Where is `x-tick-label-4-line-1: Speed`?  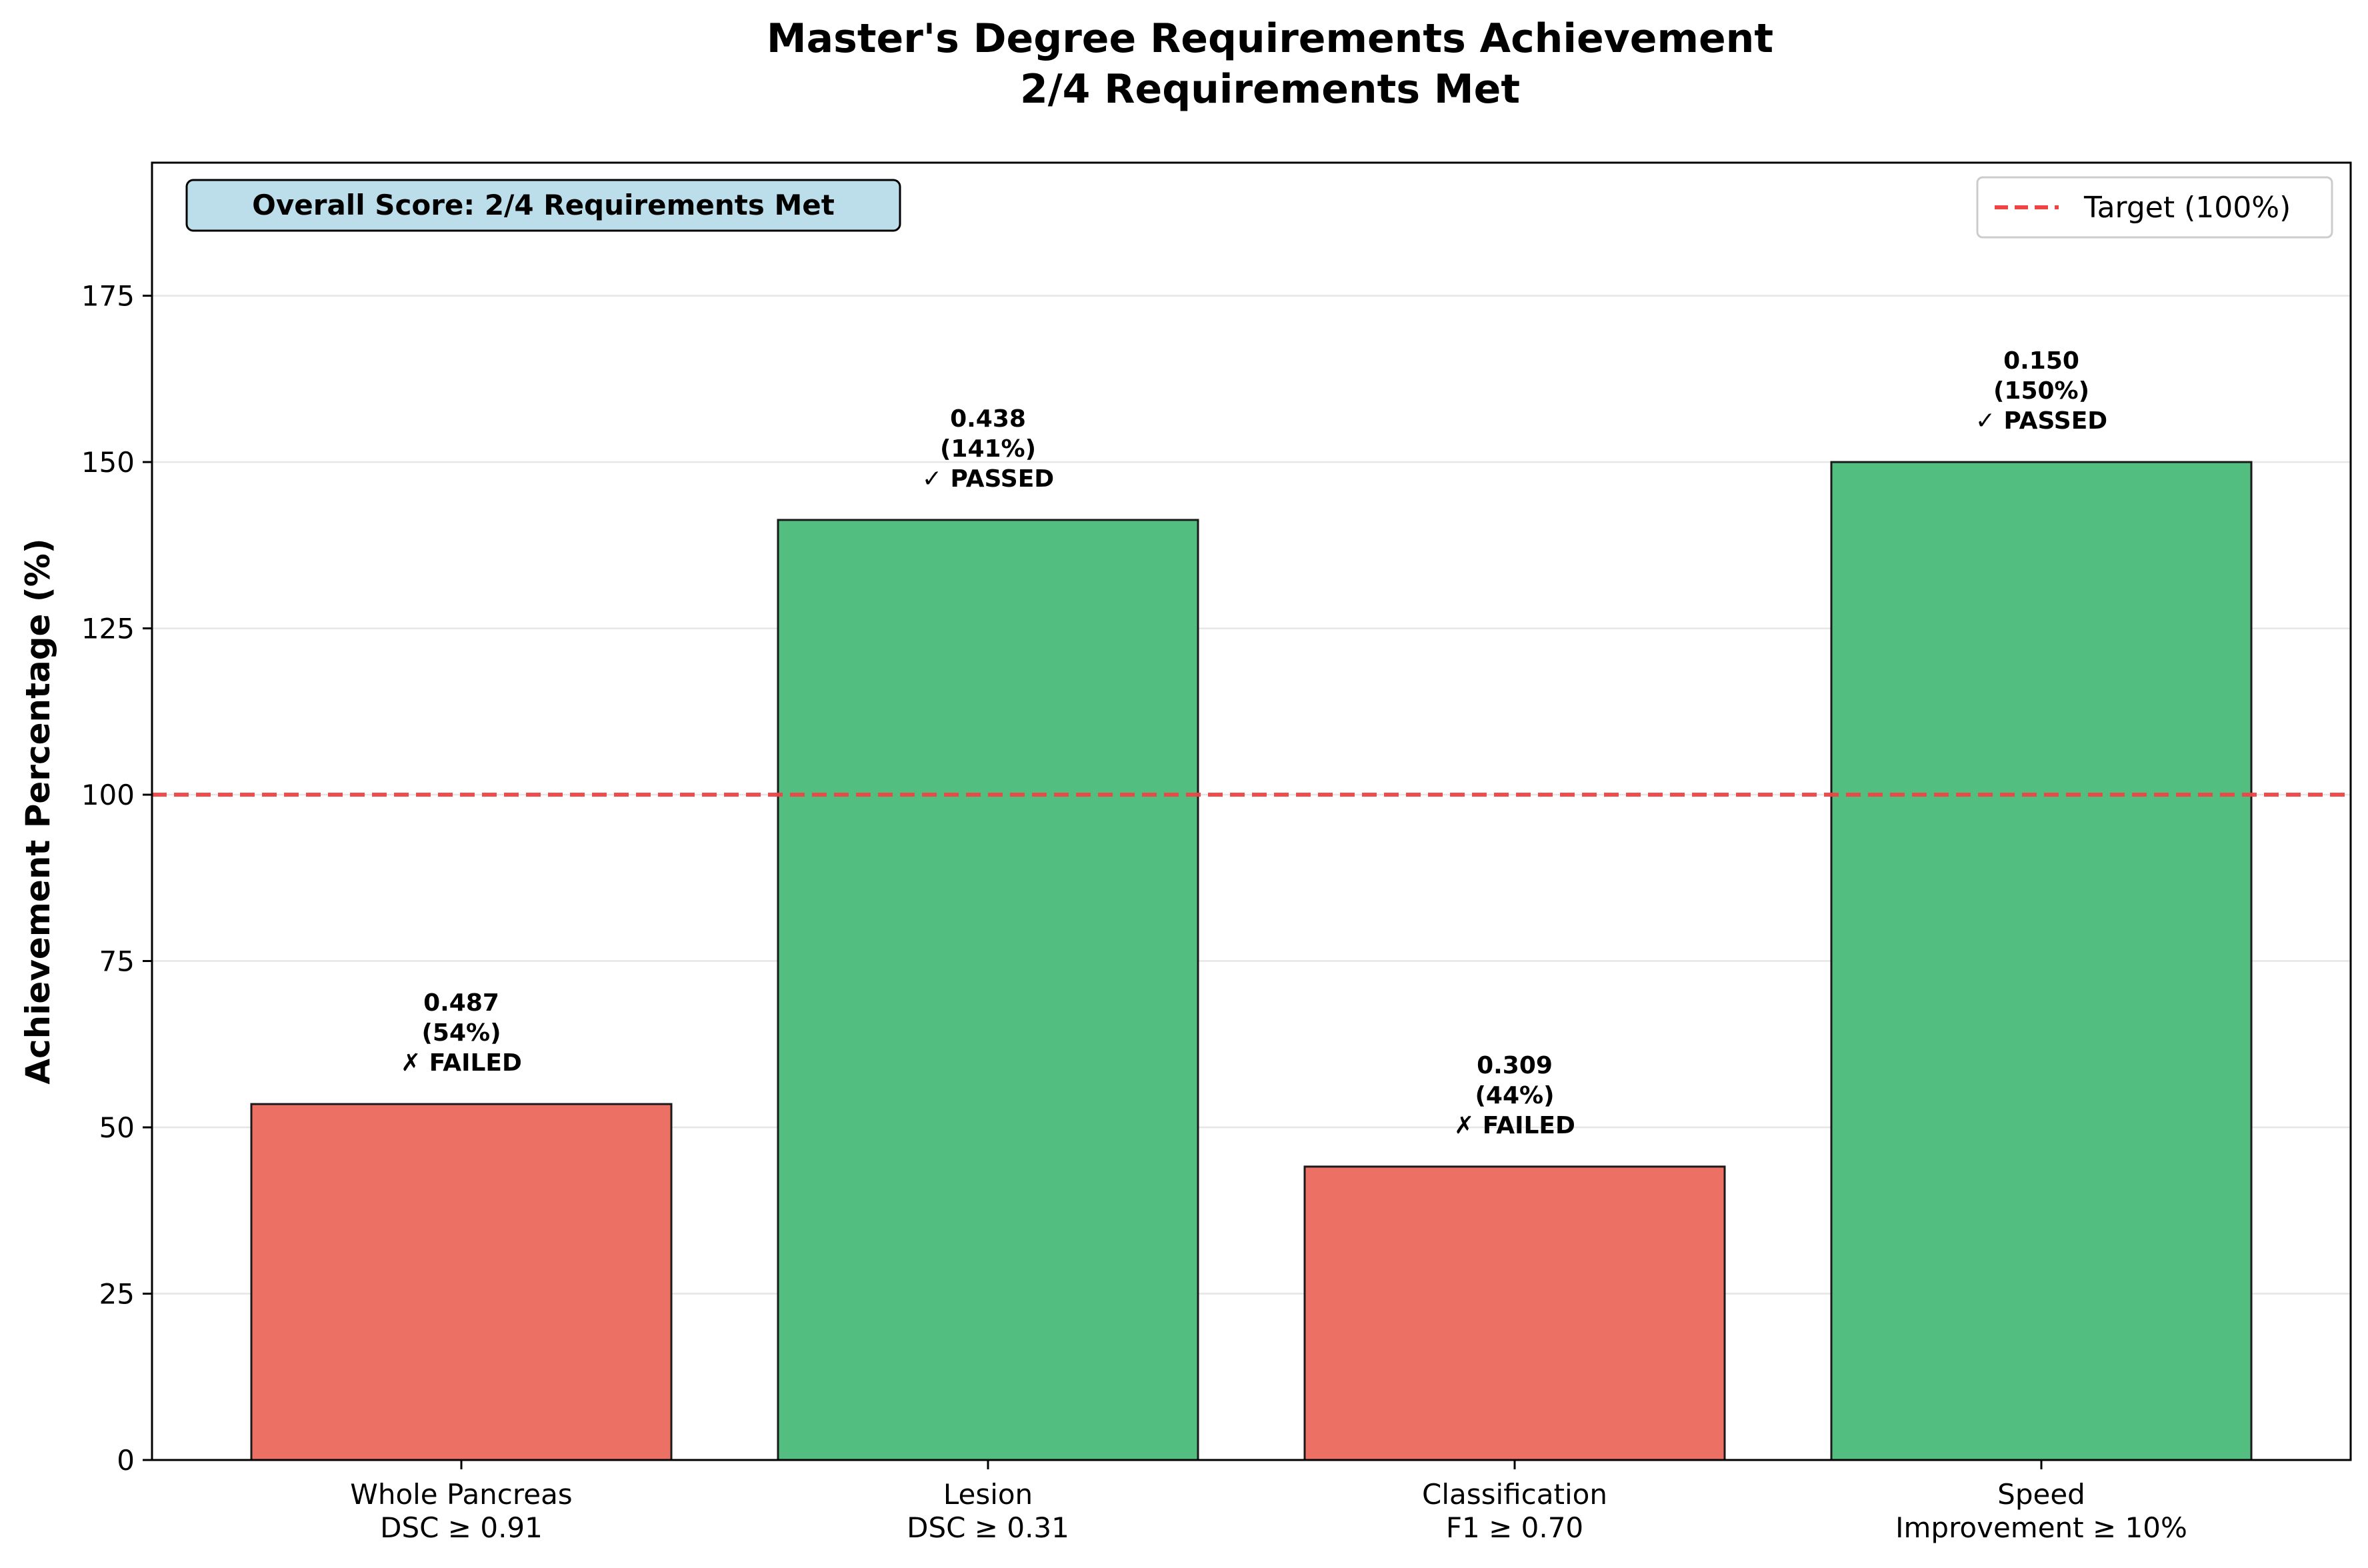 x-tick-label-4-line-1: Speed is located at coordinates (2041, 1494).